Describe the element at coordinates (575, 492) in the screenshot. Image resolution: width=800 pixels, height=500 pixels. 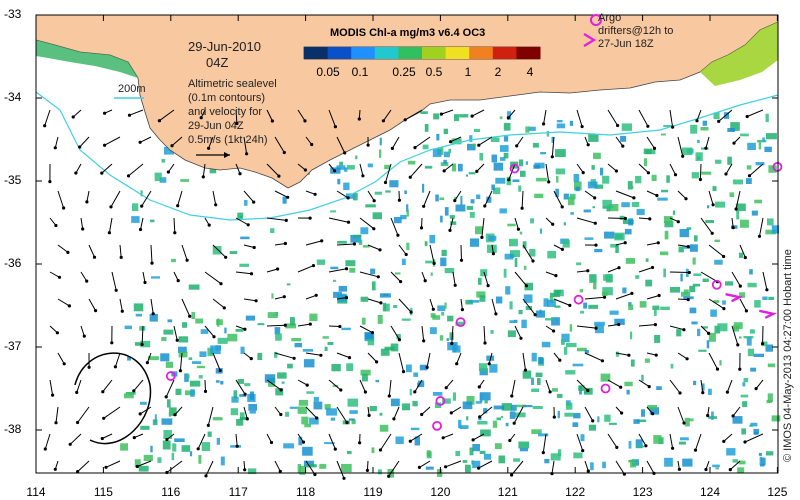
I see `x-axis-label: 122` at that location.